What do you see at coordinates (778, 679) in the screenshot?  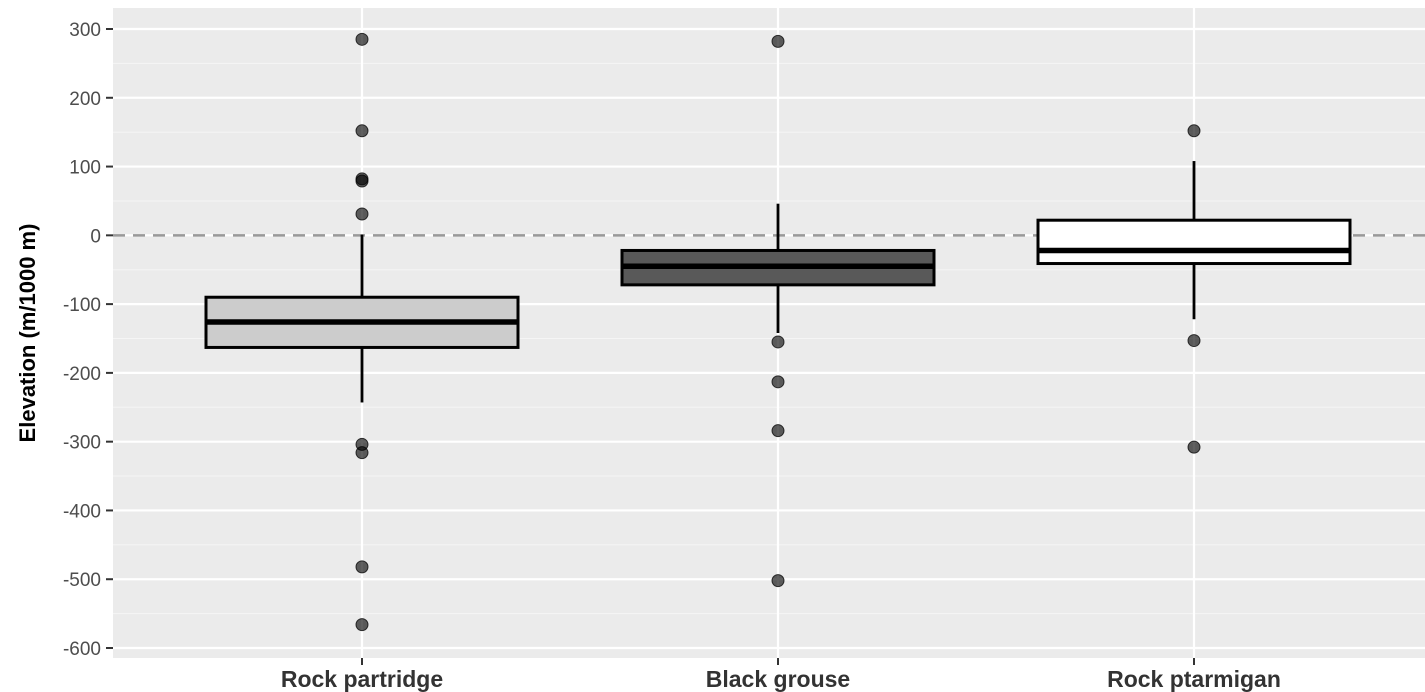 I see `x-category-label: Black grouse` at bounding box center [778, 679].